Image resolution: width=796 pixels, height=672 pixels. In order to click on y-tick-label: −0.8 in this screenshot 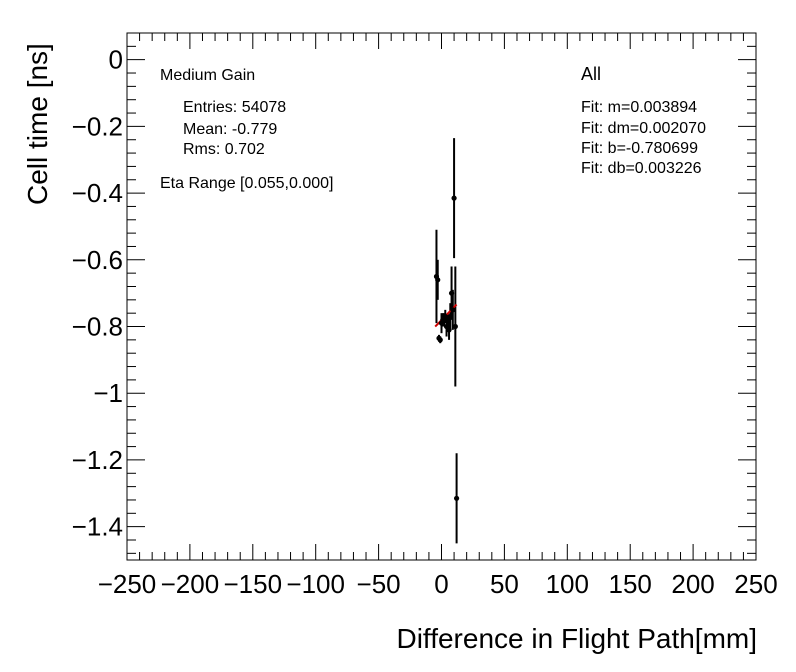, I will do `click(97, 327)`.